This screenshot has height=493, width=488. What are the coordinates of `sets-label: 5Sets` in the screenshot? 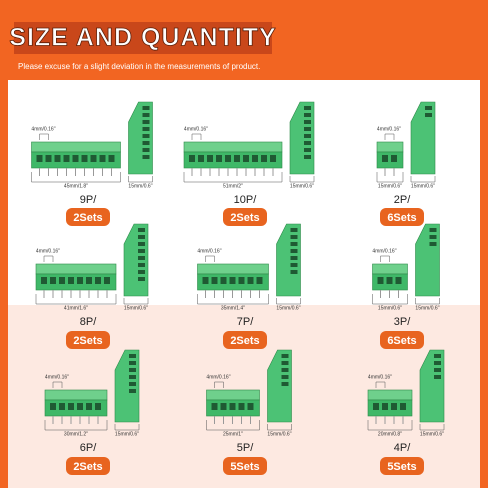 It's located at (244, 467).